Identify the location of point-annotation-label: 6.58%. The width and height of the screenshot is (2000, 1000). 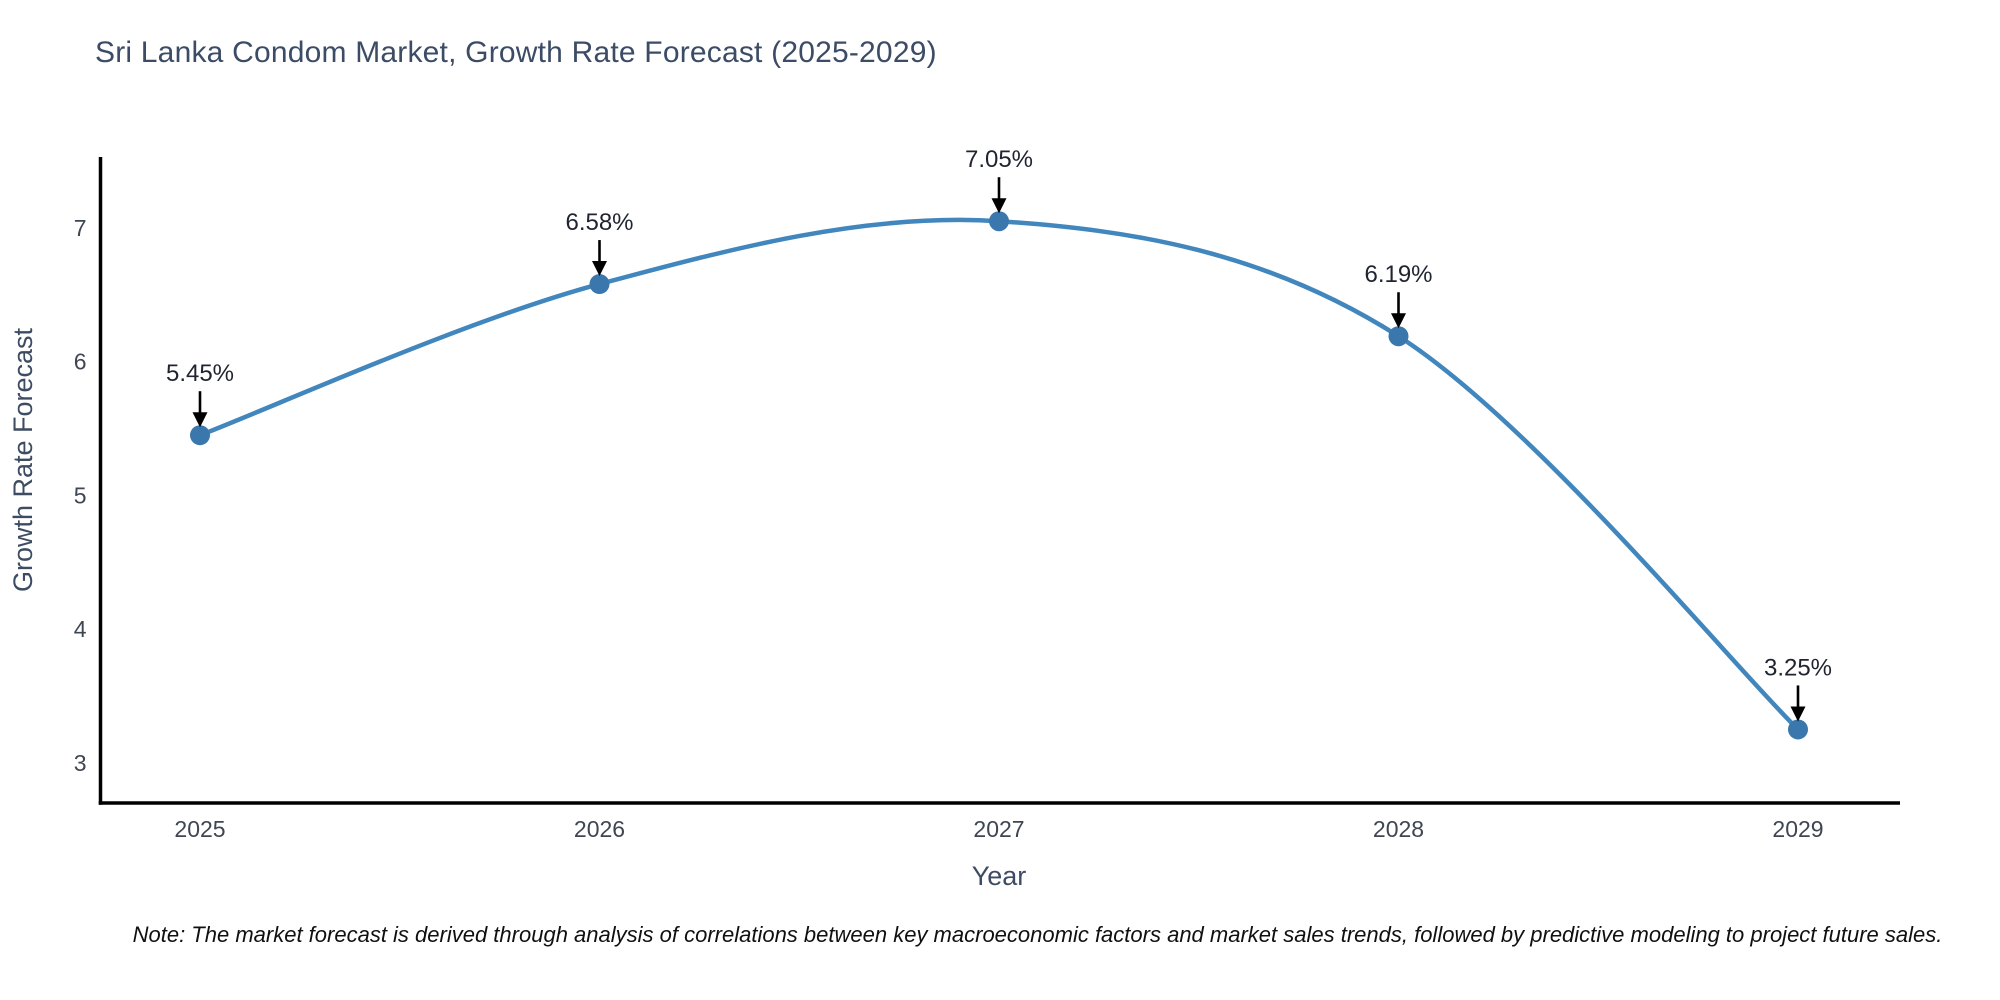
(599, 222).